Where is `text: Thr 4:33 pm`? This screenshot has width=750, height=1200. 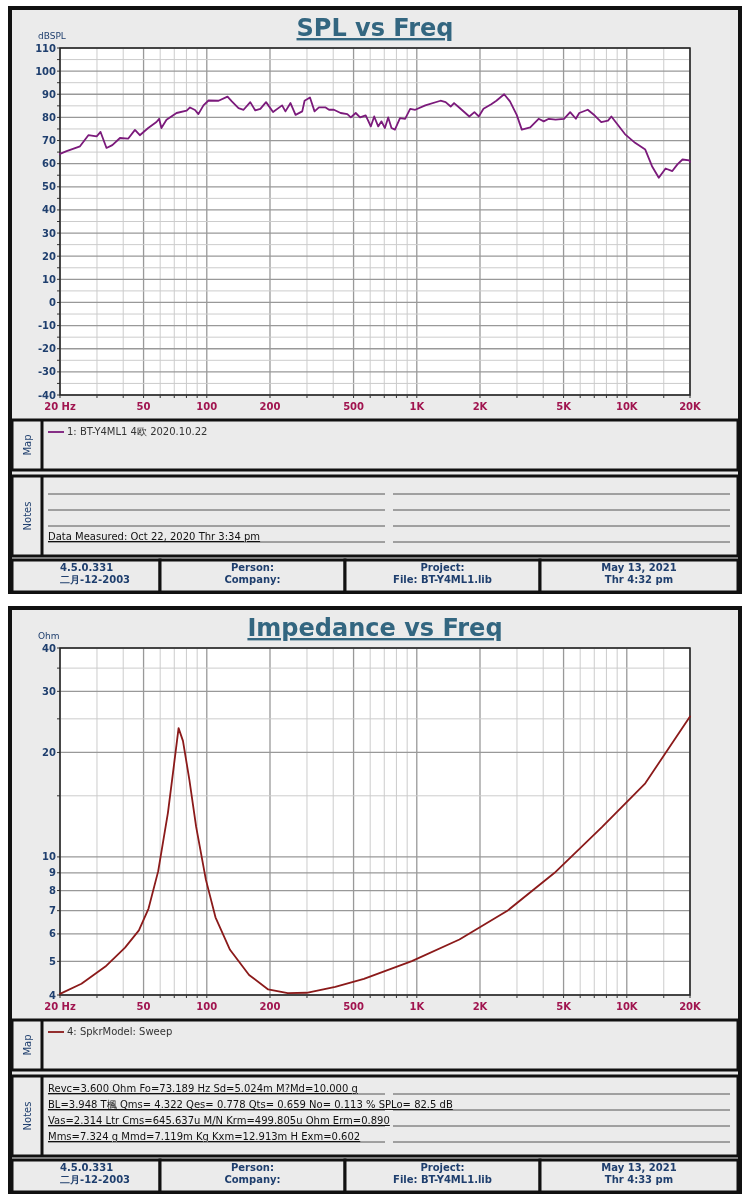 text: Thr 4:33 pm is located at coordinates (639, 1179).